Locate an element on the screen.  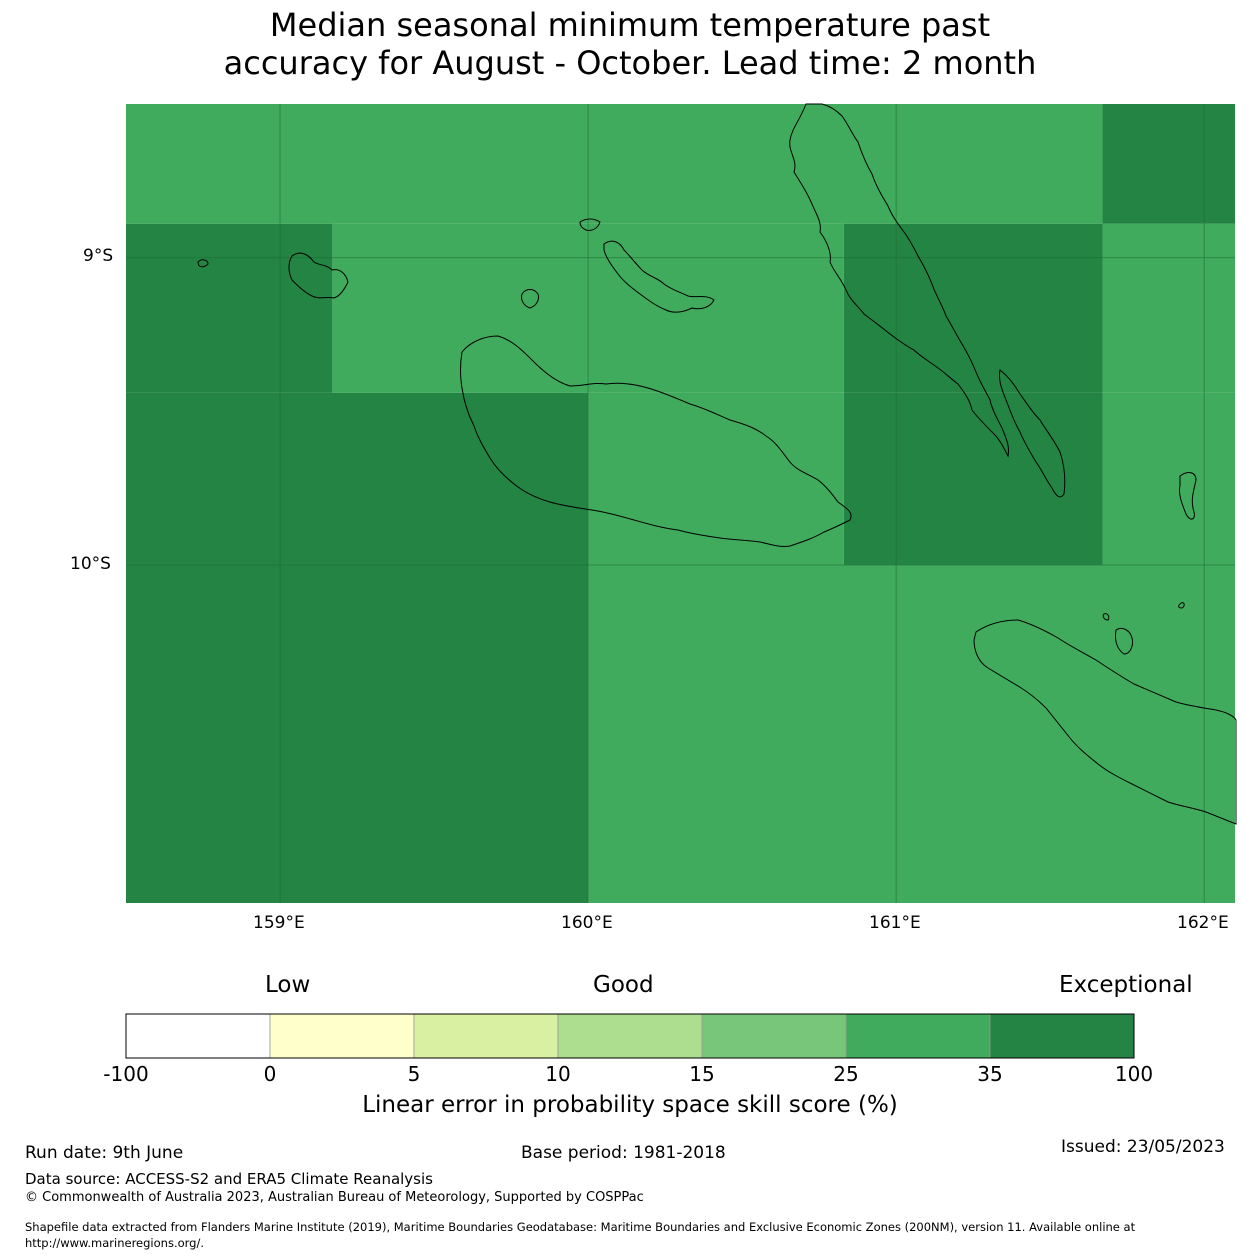
colorbar-tick-4: 15 is located at coordinates (702, 1074).